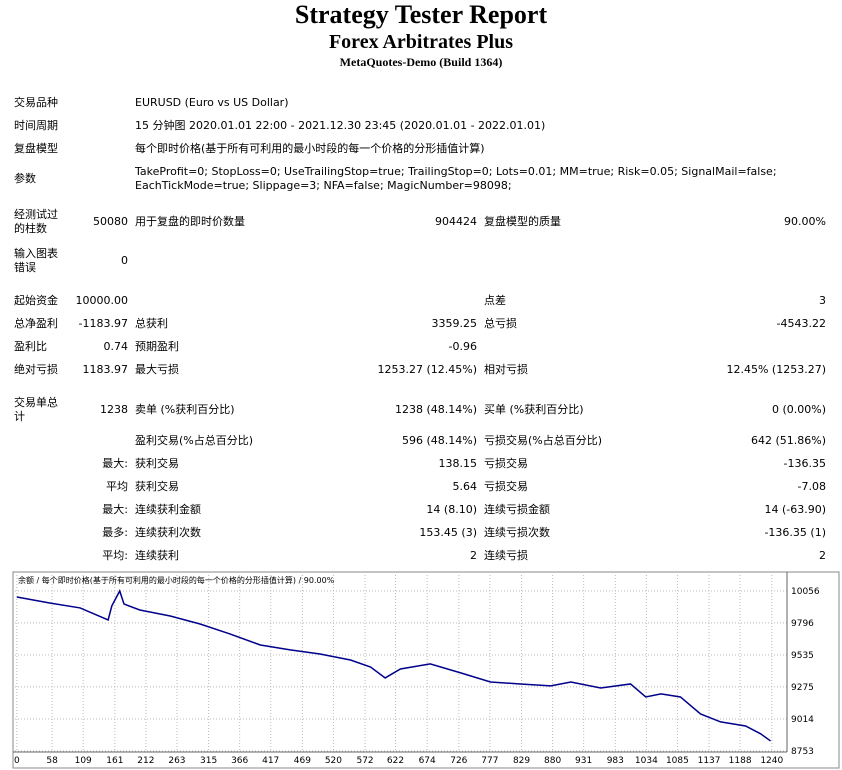 The width and height of the screenshot is (842, 770). Describe the element at coordinates (36, 323) in the screenshot. I see `stat-label: 总净盈利` at that location.